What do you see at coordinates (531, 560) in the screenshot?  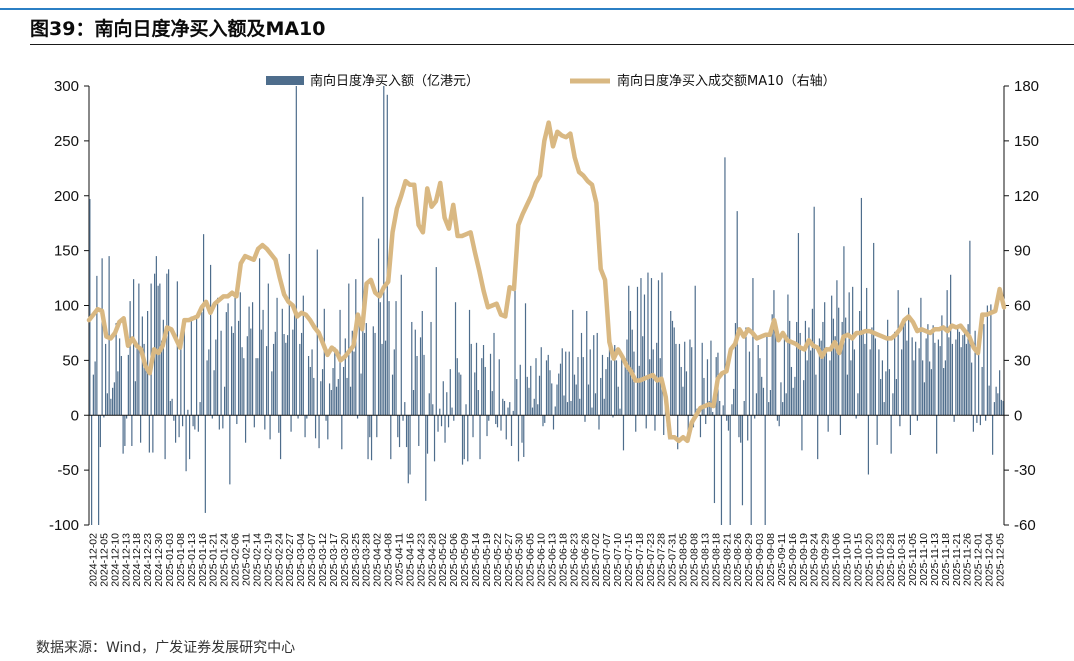 I see `x-tick-label: 2025-06-05` at bounding box center [531, 560].